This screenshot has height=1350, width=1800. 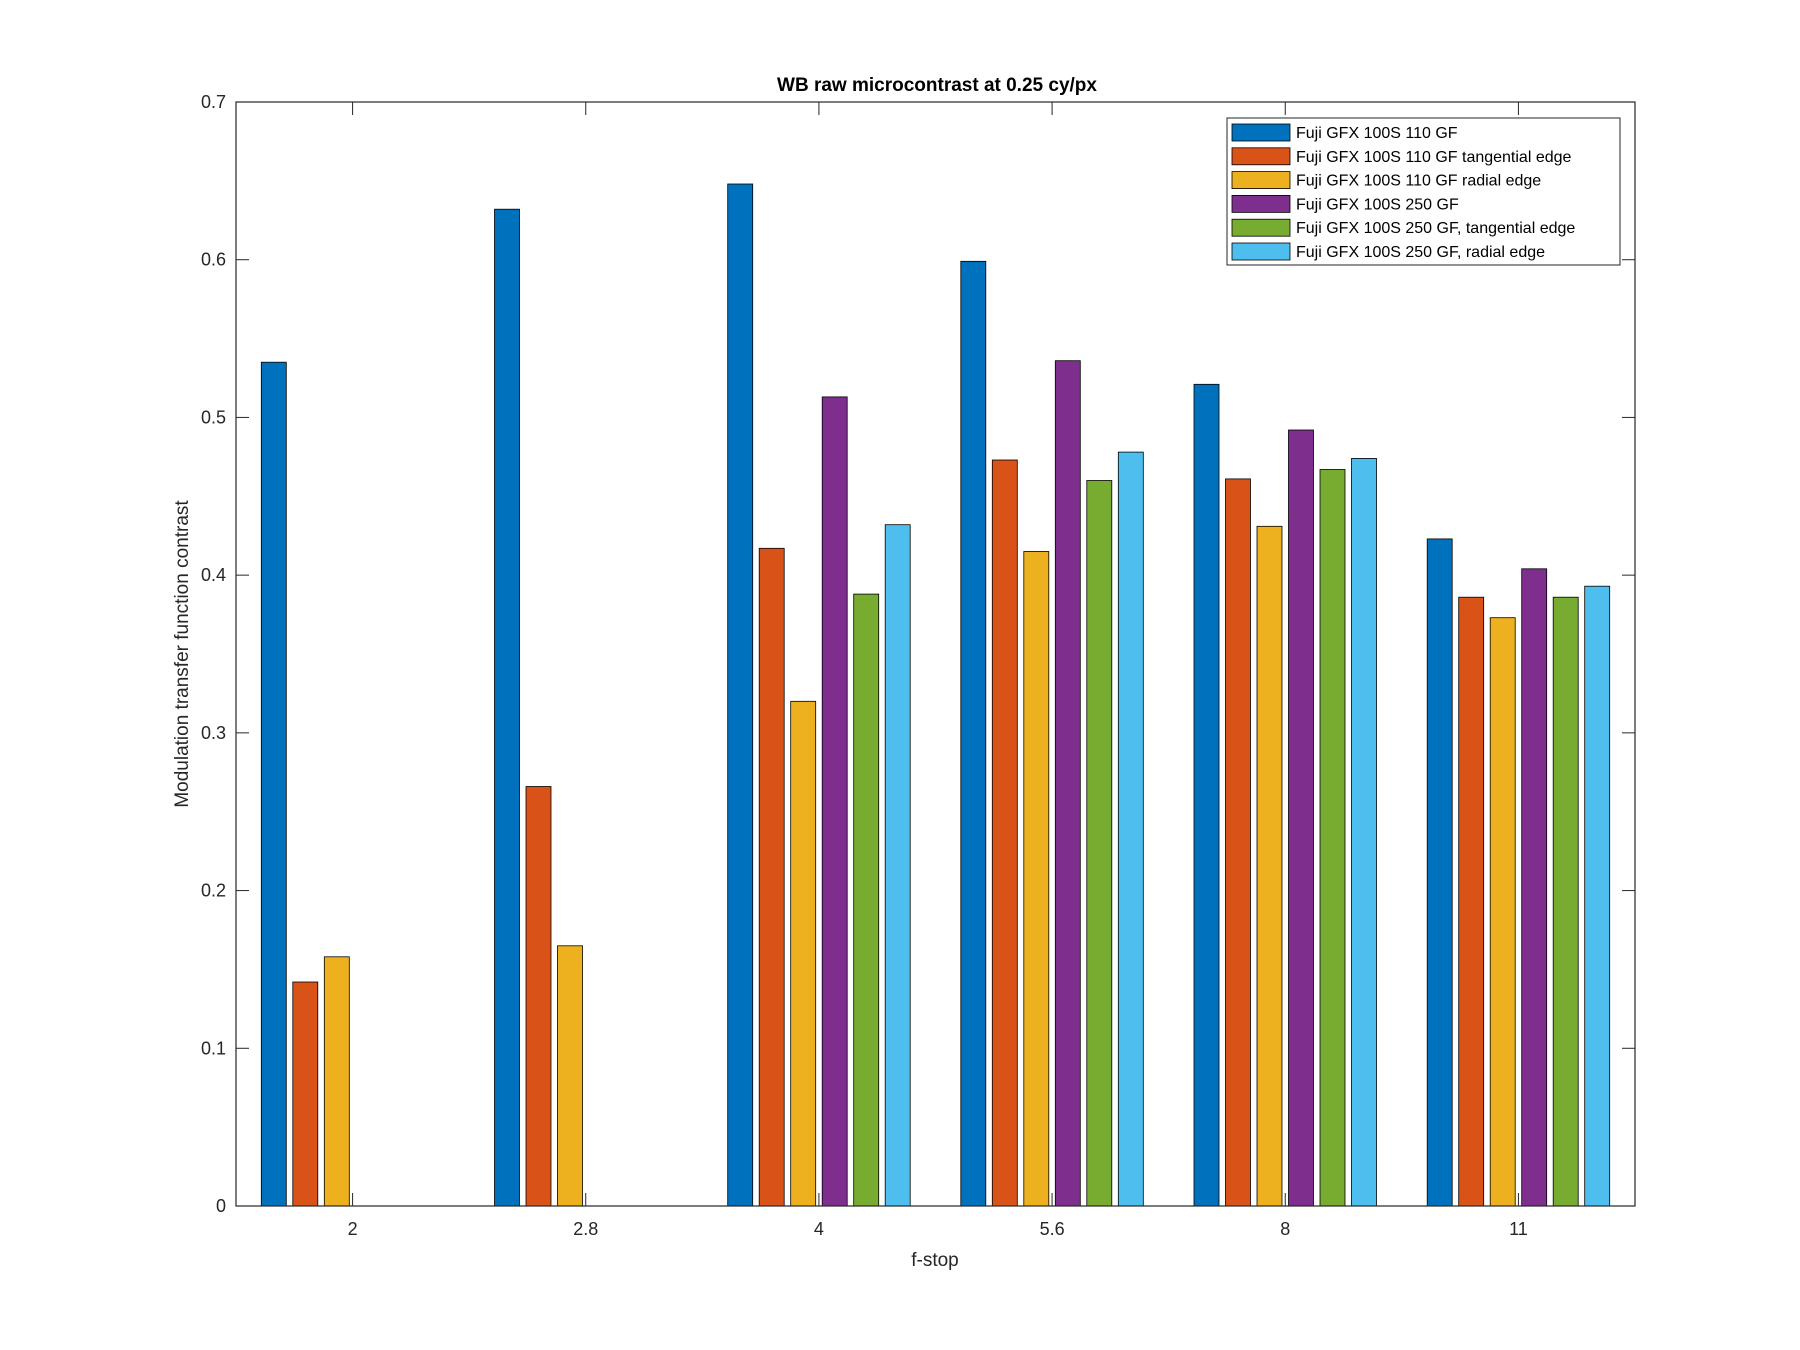 I want to click on x-tick-label: 4, so click(x=819, y=1229).